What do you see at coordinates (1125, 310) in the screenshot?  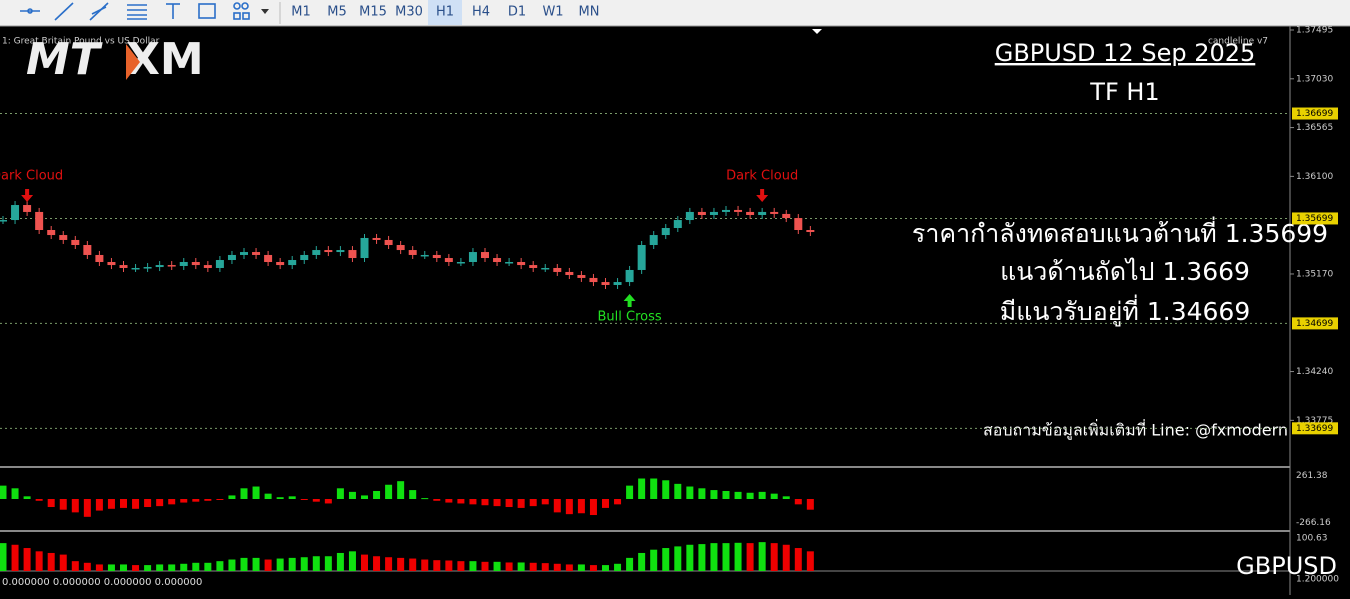 I see `note: มีแนวรับอยู่ที่ 1.34669` at bounding box center [1125, 310].